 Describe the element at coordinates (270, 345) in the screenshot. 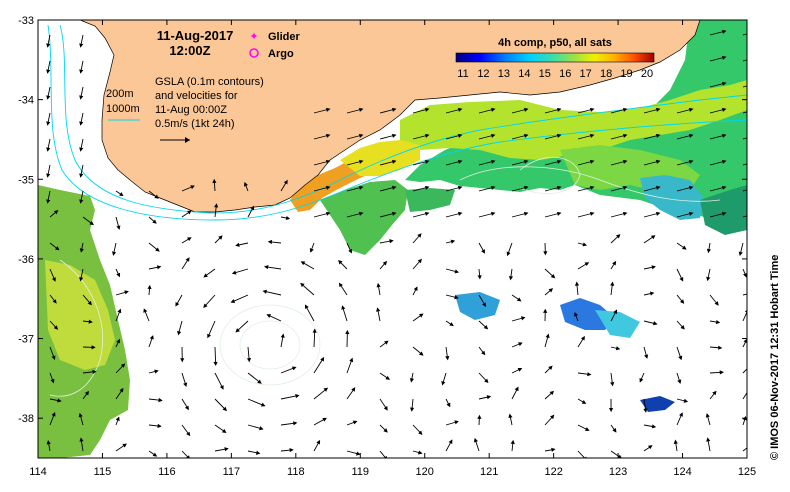

I see `gsla-contour` at that location.